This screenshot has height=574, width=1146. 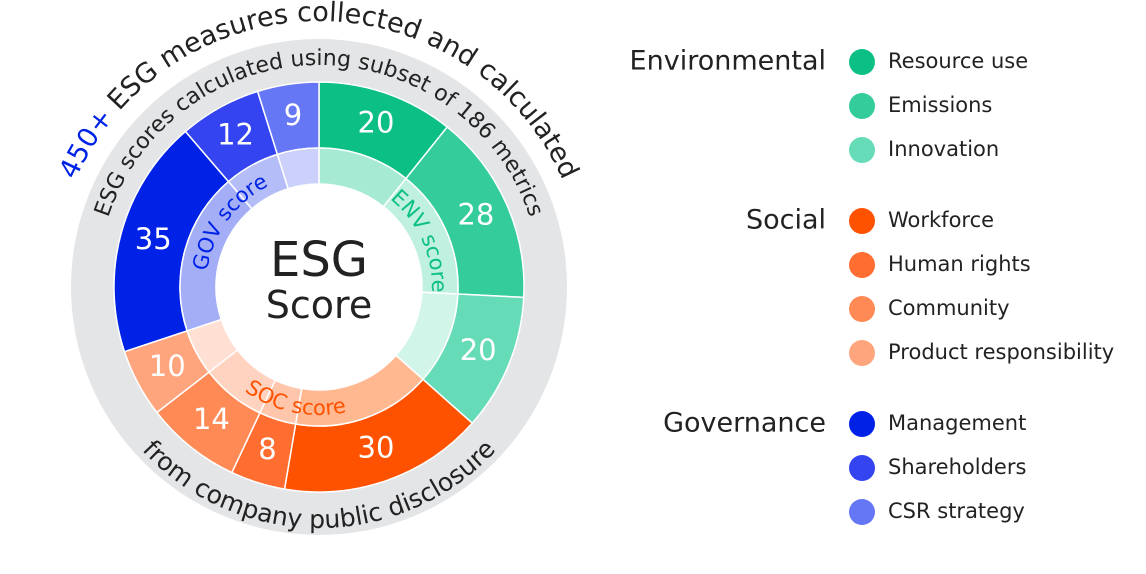 What do you see at coordinates (943, 149) in the screenshot?
I see `legend-label: Innovation` at bounding box center [943, 149].